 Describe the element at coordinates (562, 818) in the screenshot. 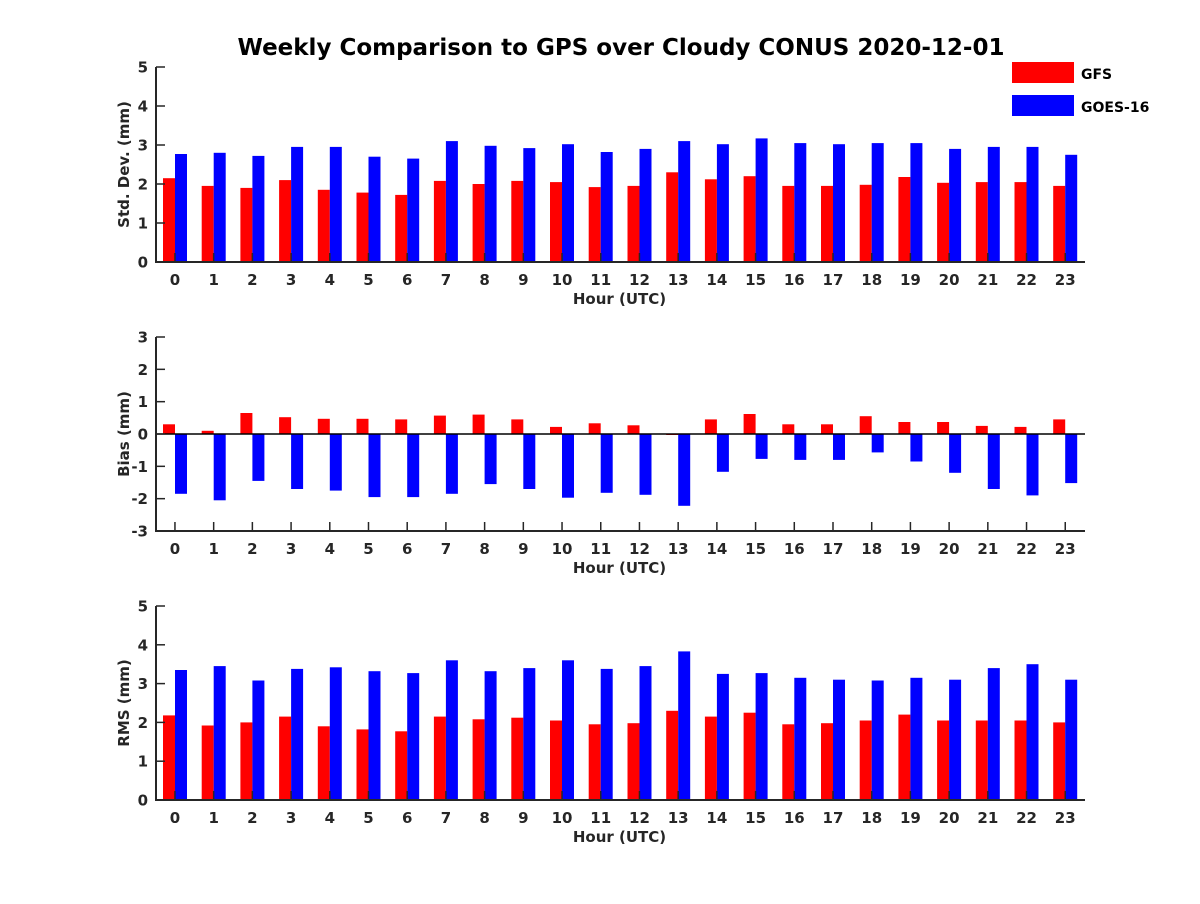

I see `x-tick-label-rms-10: 10` at that location.